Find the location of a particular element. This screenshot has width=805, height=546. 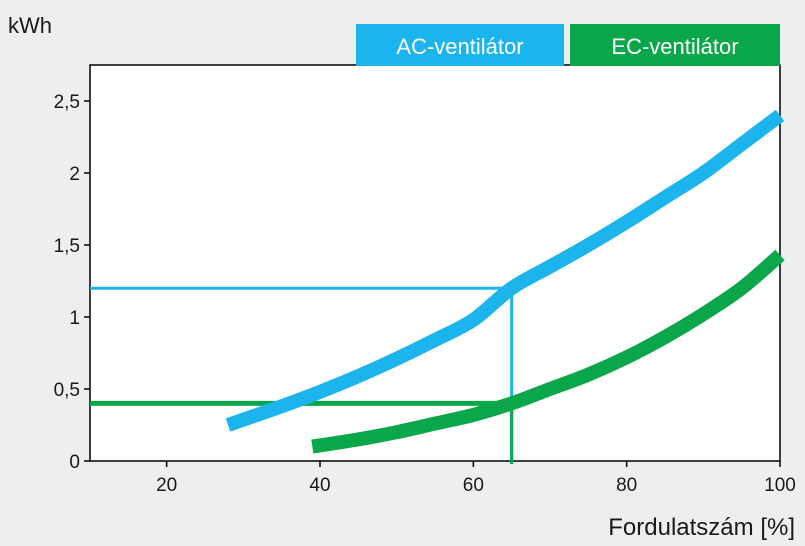

x-axis-label: Fordulatszám [%] is located at coordinates (701, 527).